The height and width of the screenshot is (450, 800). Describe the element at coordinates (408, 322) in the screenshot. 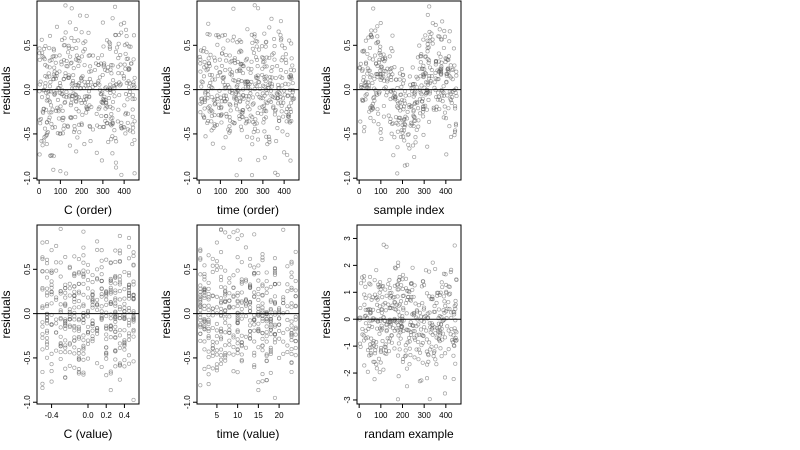

I see `points` at that location.